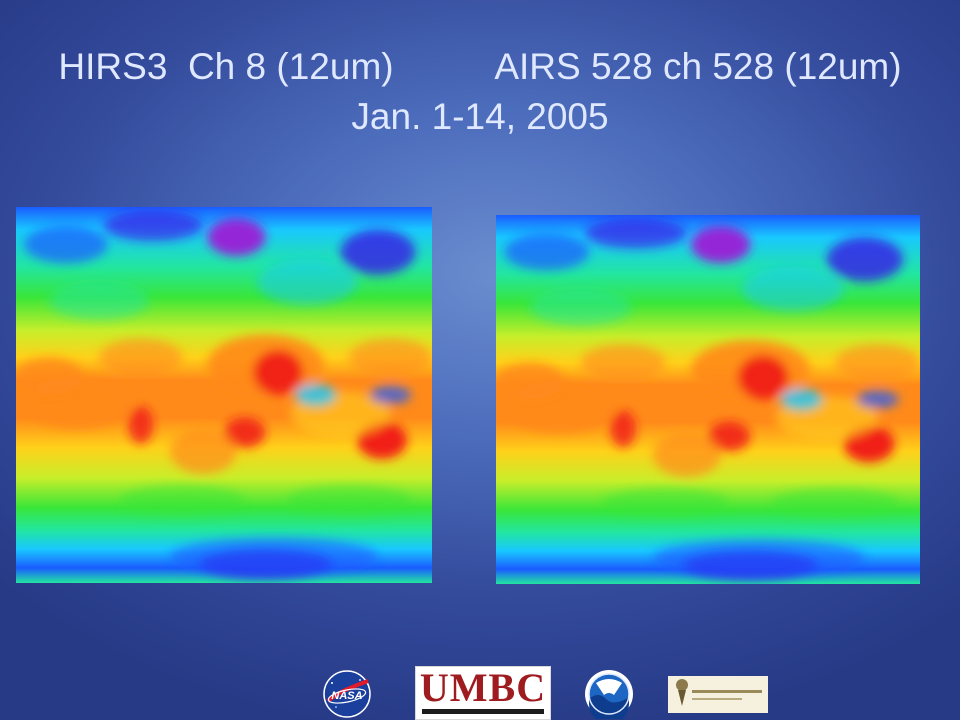  What do you see at coordinates (483, 711) in the screenshot?
I see `umbc-underline` at bounding box center [483, 711].